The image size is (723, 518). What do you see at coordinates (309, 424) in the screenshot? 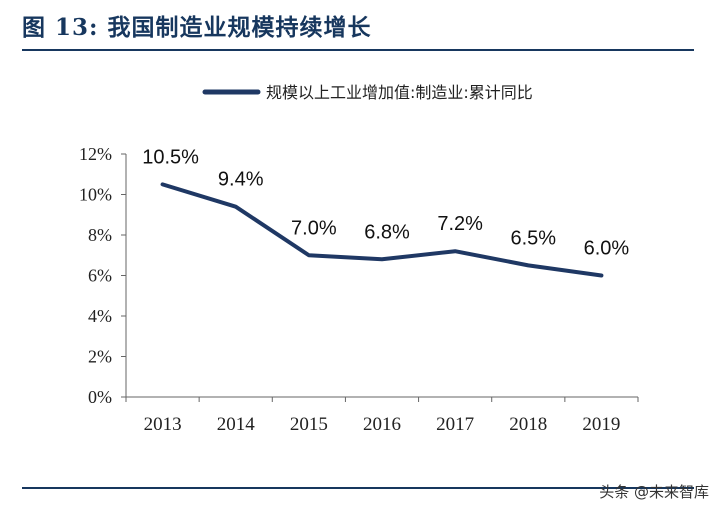
I see `x-tick-label: 2015` at bounding box center [309, 424].